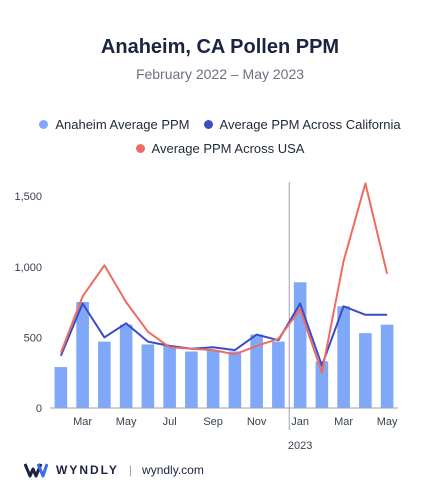 The image size is (440, 500). I want to click on chart-subtitle: February 2022 – May 2023, so click(220, 74).